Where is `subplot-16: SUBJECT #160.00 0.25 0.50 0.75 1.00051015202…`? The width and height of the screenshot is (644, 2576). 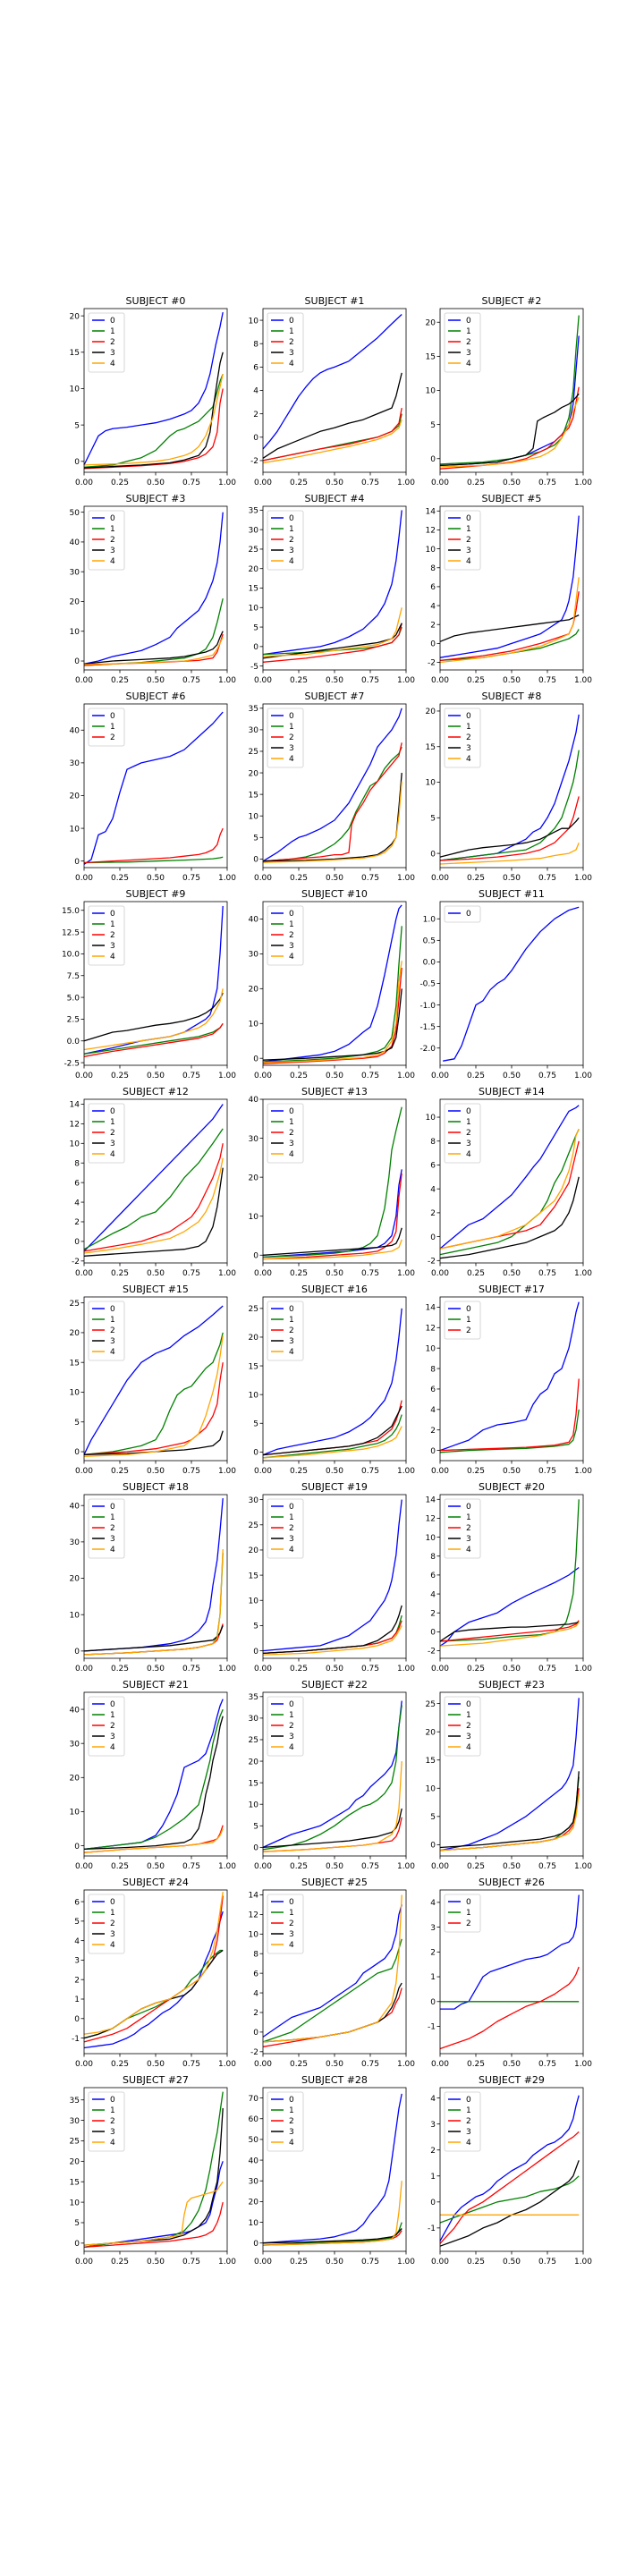 subplot-16: SUBJECT #160.00 0.25 0.50 0.75 1.00051015202… is located at coordinates (332, 1380).